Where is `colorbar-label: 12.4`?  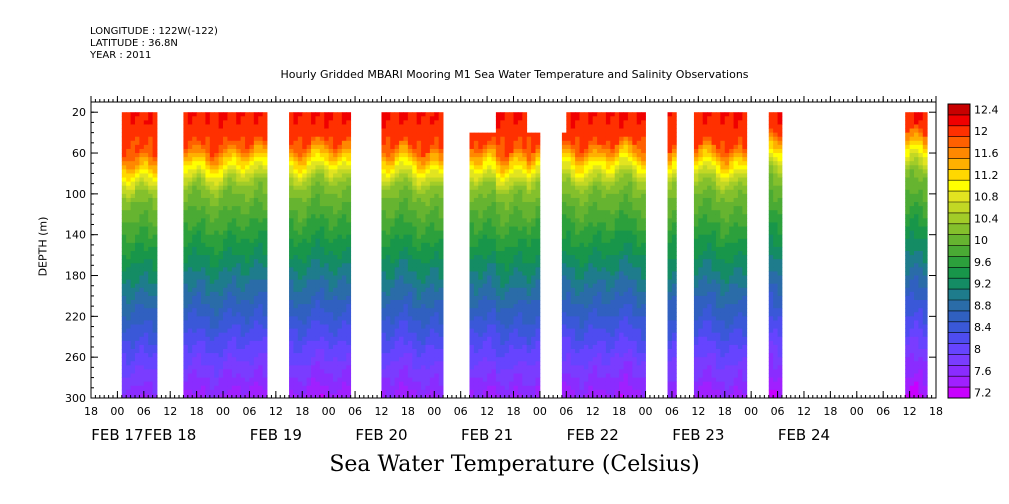 colorbar-label: 12.4 is located at coordinates (986, 109).